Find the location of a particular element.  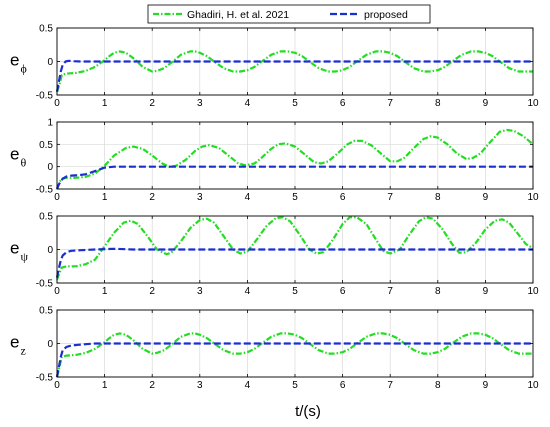

legend-box is located at coordinates (289, 14).